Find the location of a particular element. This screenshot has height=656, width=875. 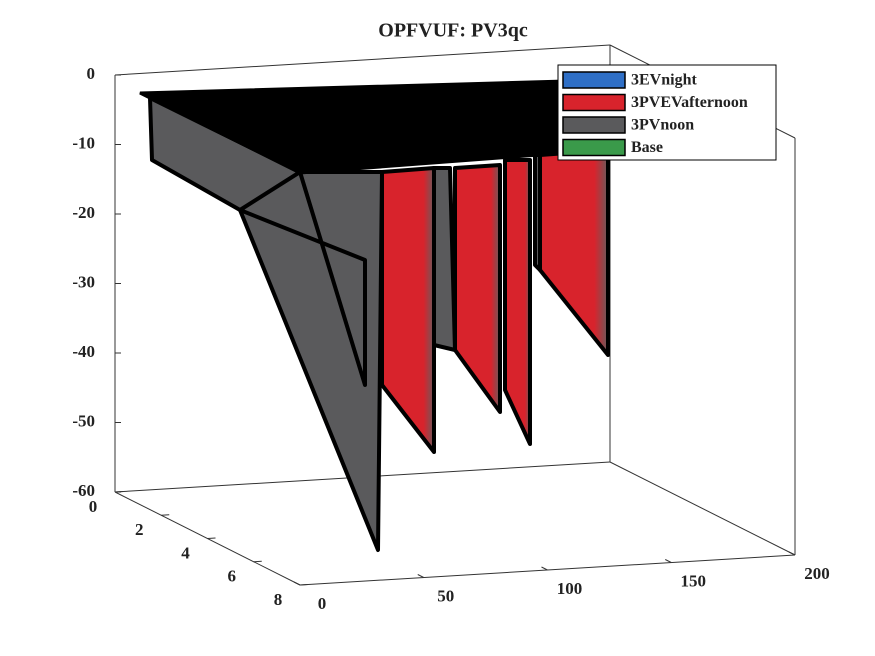

y-tick-label: 4 is located at coordinates (185, 552).